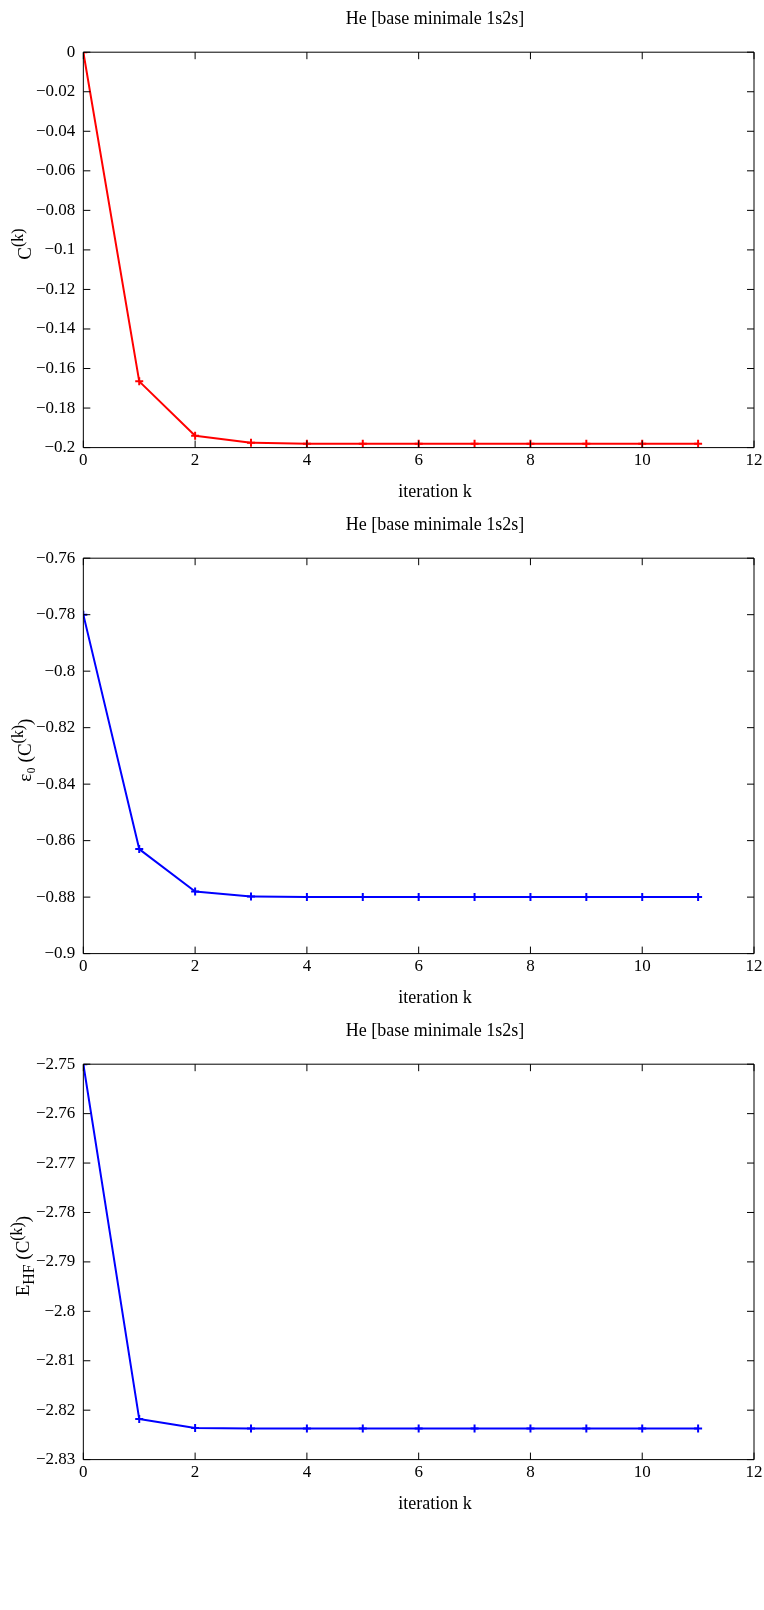 This screenshot has width=764, height=1610. Describe the element at coordinates (55, 209) in the screenshot. I see `y-tick-label: −0.08` at that location.